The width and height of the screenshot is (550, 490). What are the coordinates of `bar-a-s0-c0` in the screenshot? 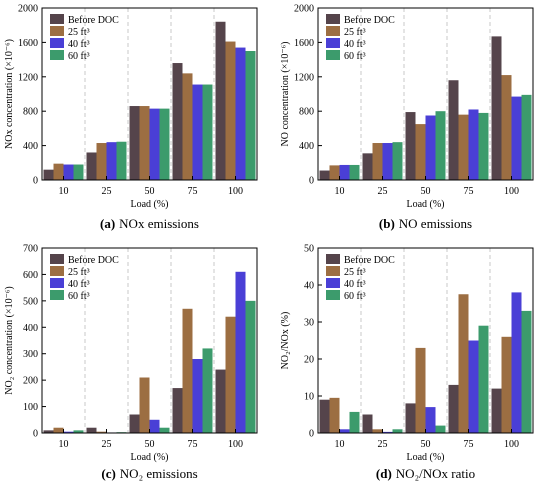 It's located at (48, 174).